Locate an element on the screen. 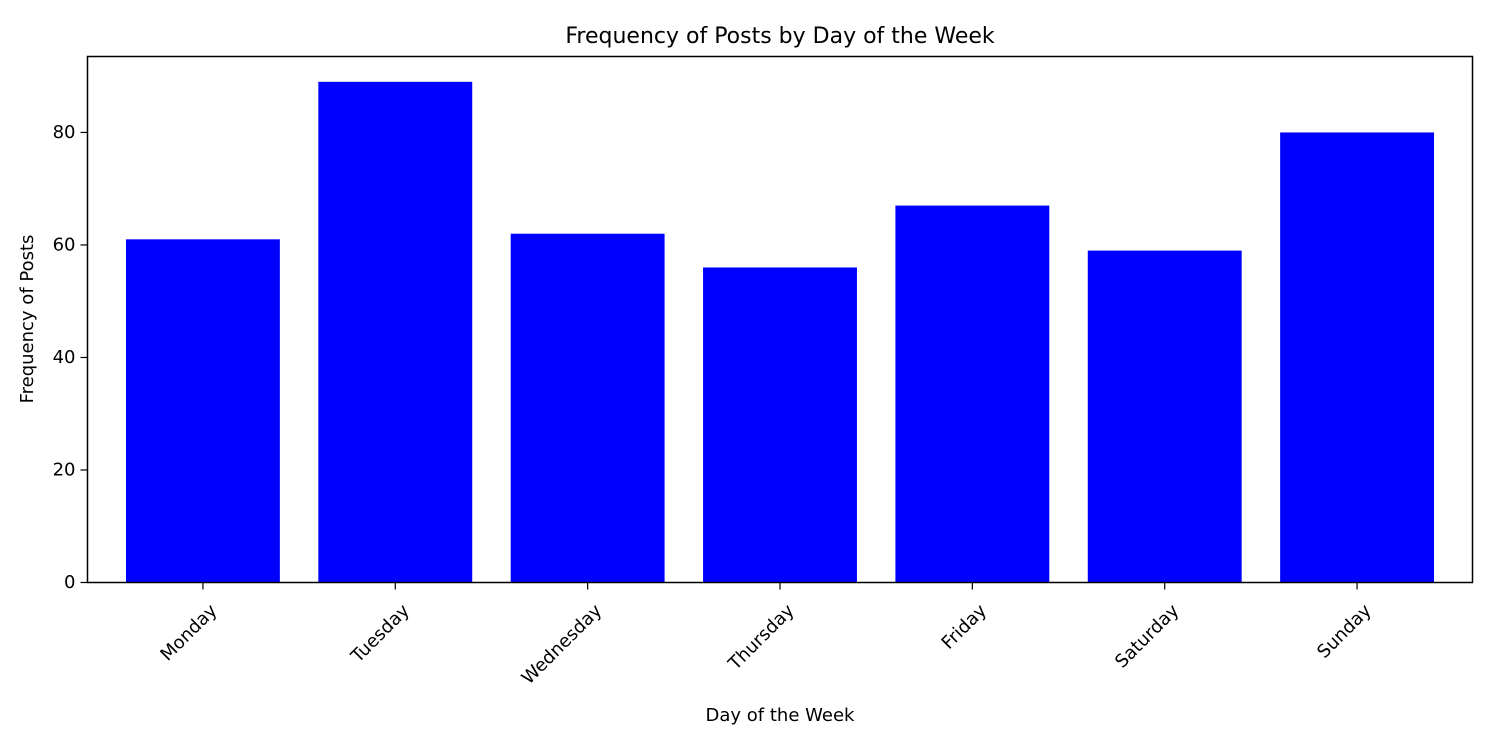  bar-sunday is located at coordinates (1357, 357).